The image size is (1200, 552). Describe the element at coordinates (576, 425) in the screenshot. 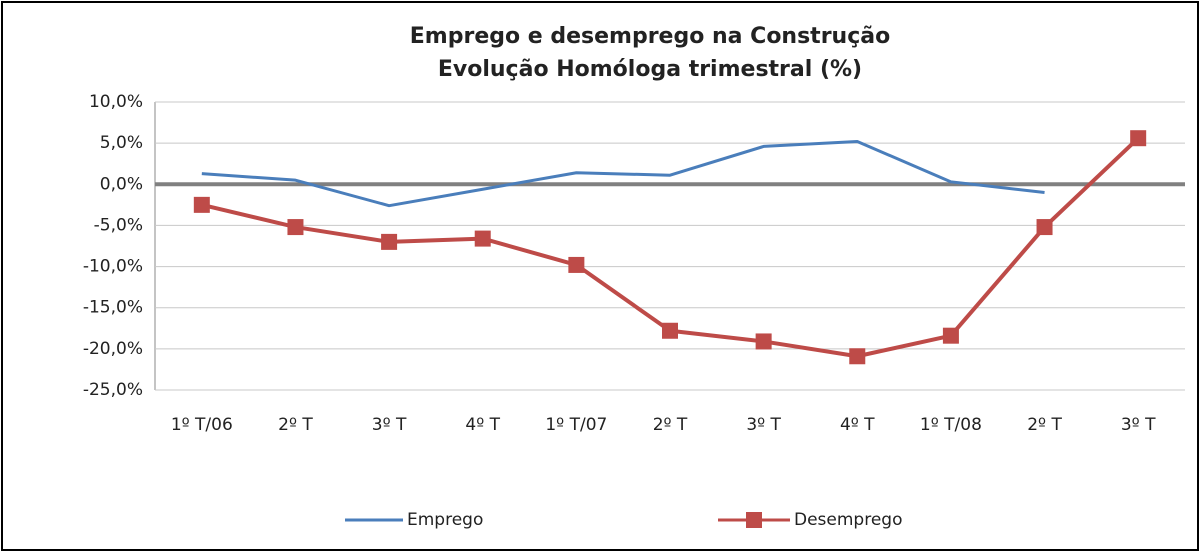

I see `x-tick-label: 1º T/07` at that location.